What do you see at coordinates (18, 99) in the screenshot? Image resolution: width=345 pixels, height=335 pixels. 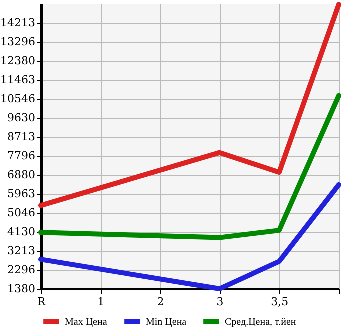 I see `y-tick-label: 10546` at bounding box center [18, 99].